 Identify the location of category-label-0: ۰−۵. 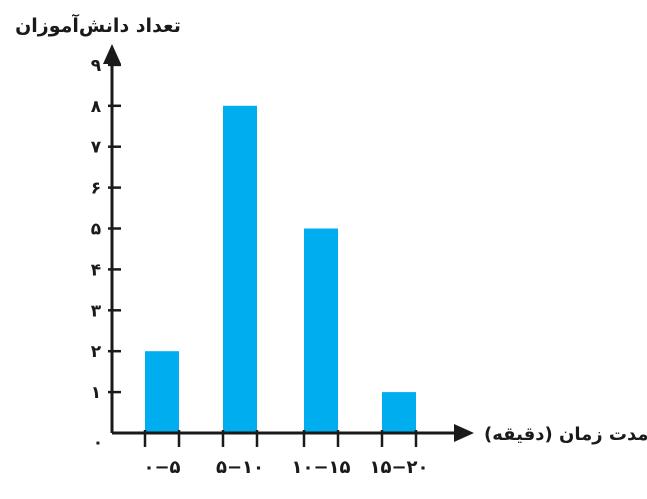
(161, 467).